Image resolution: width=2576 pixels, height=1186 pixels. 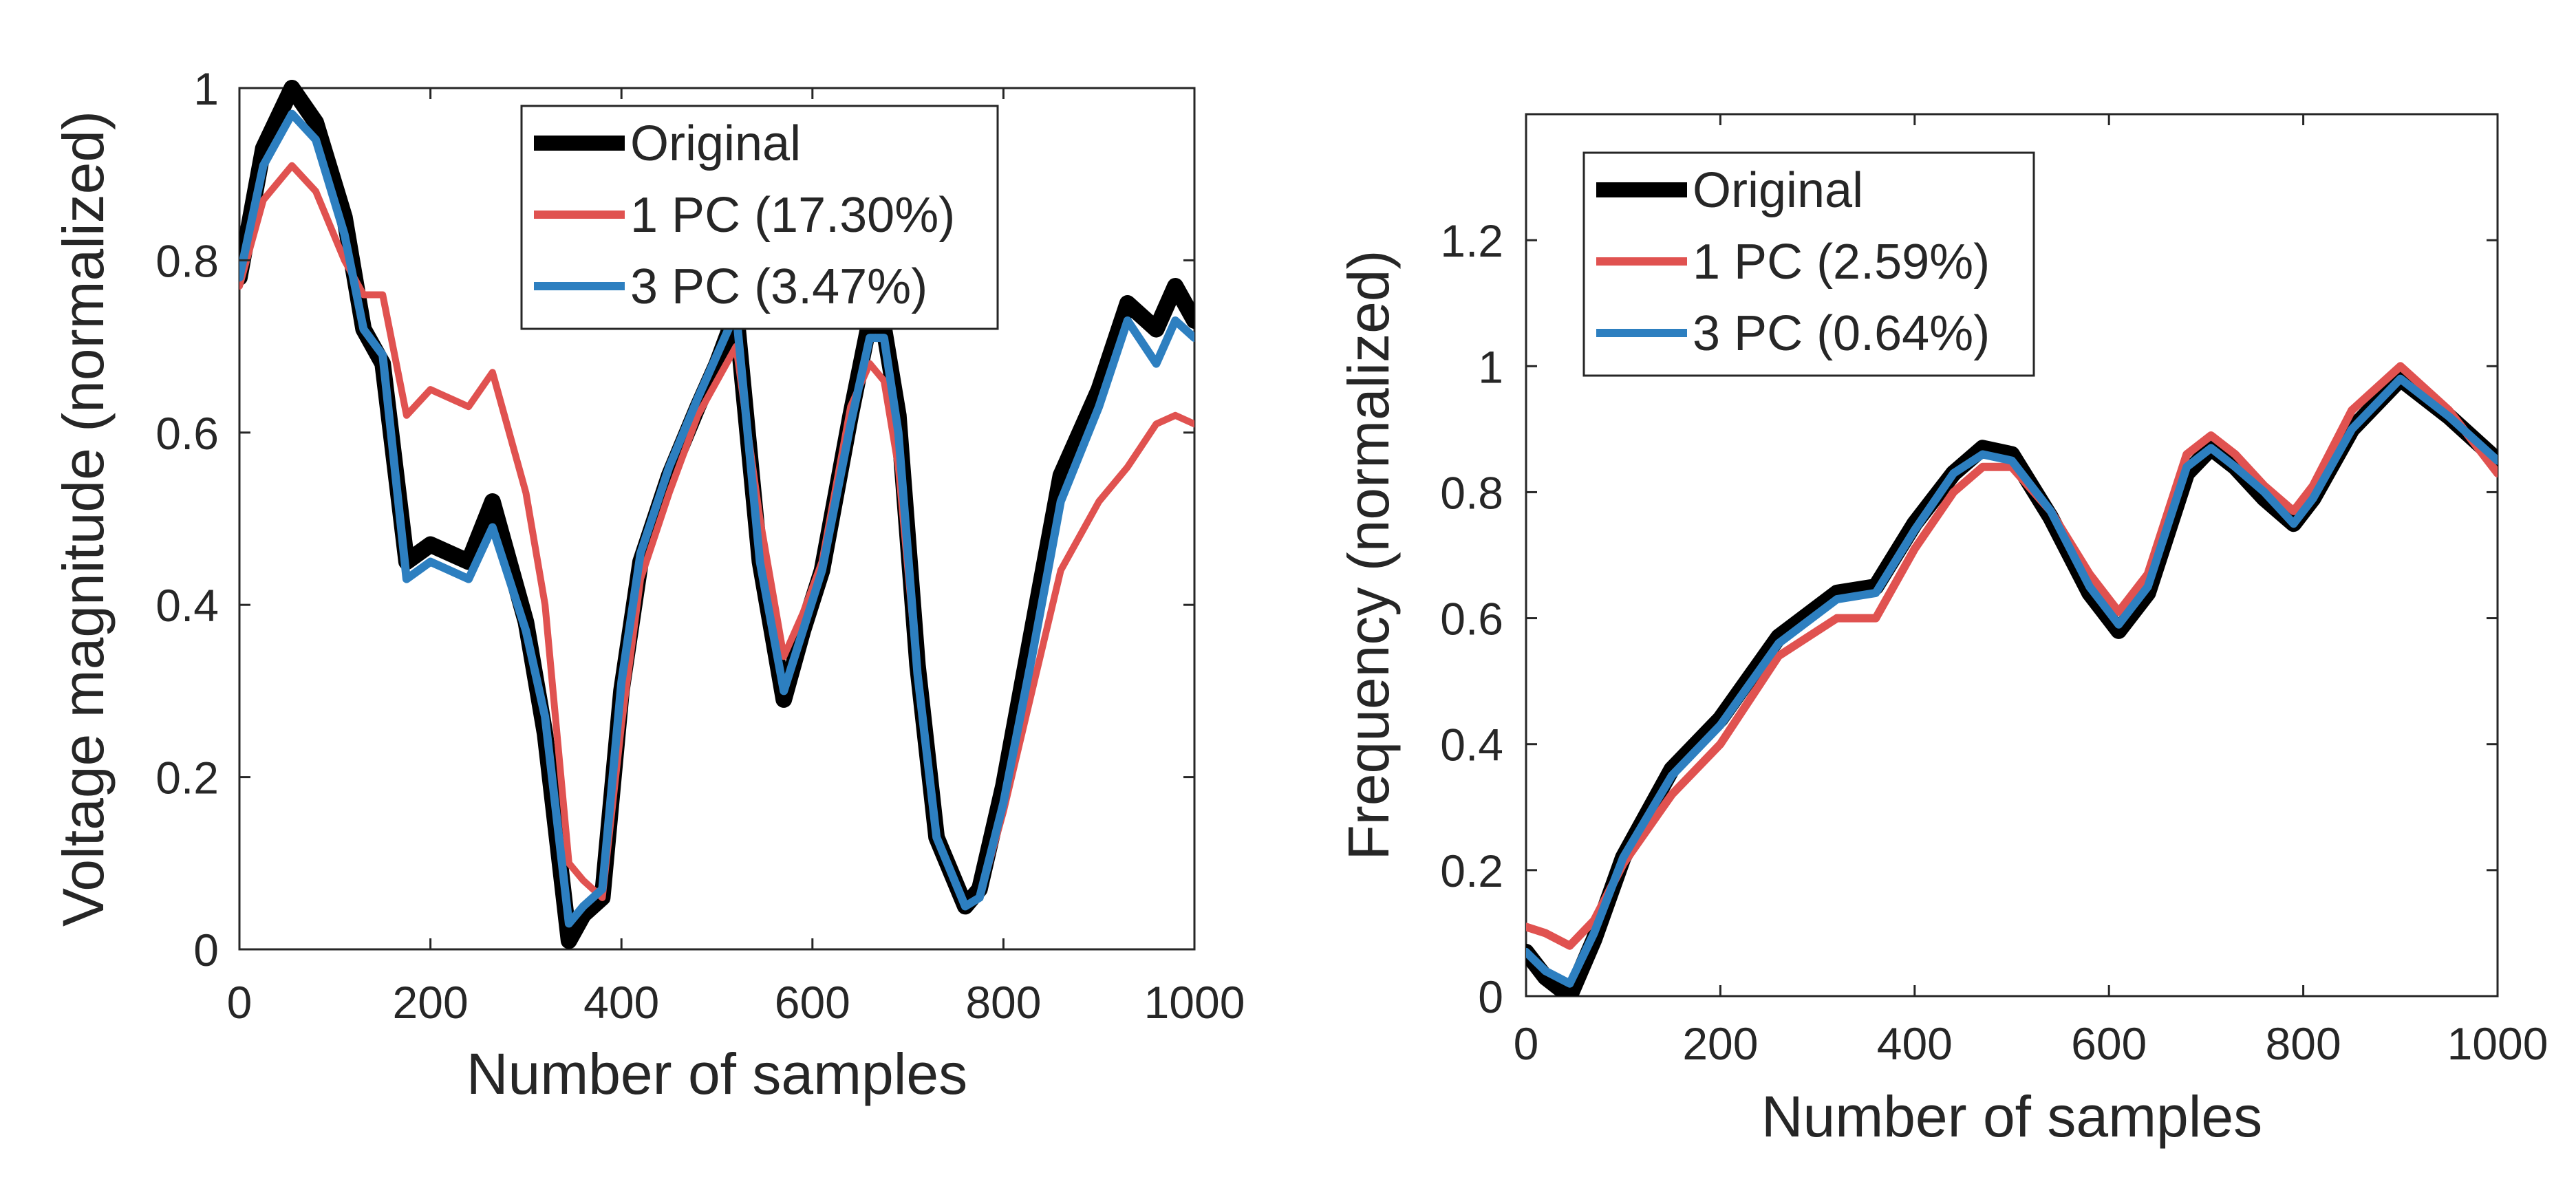 I want to click on legend-label: 3 PC (3.47%), so click(x=778, y=286).